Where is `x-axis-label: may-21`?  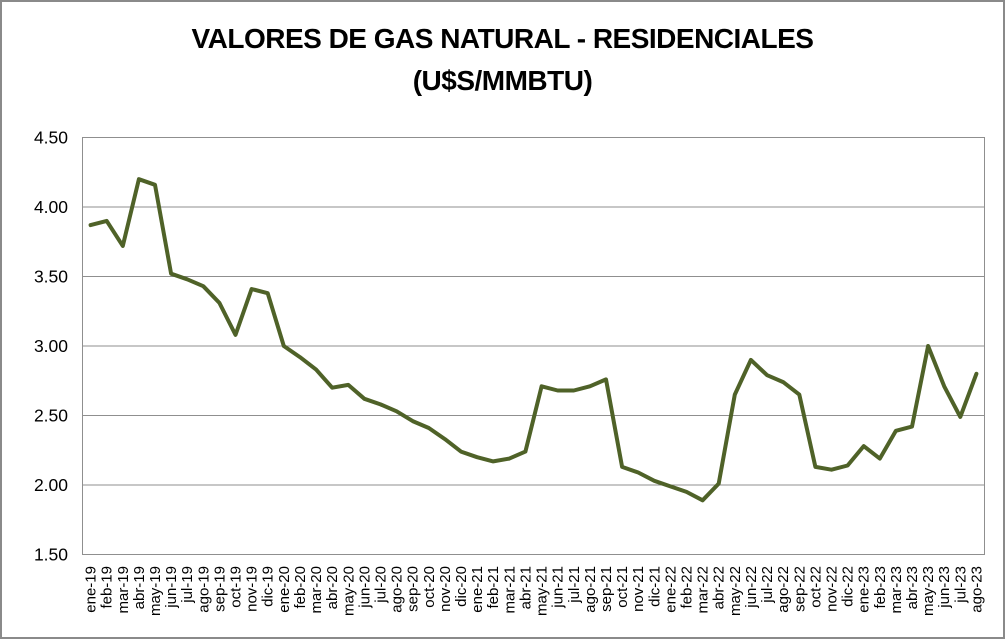
x-axis-label: may-21 is located at coordinates (542, 591).